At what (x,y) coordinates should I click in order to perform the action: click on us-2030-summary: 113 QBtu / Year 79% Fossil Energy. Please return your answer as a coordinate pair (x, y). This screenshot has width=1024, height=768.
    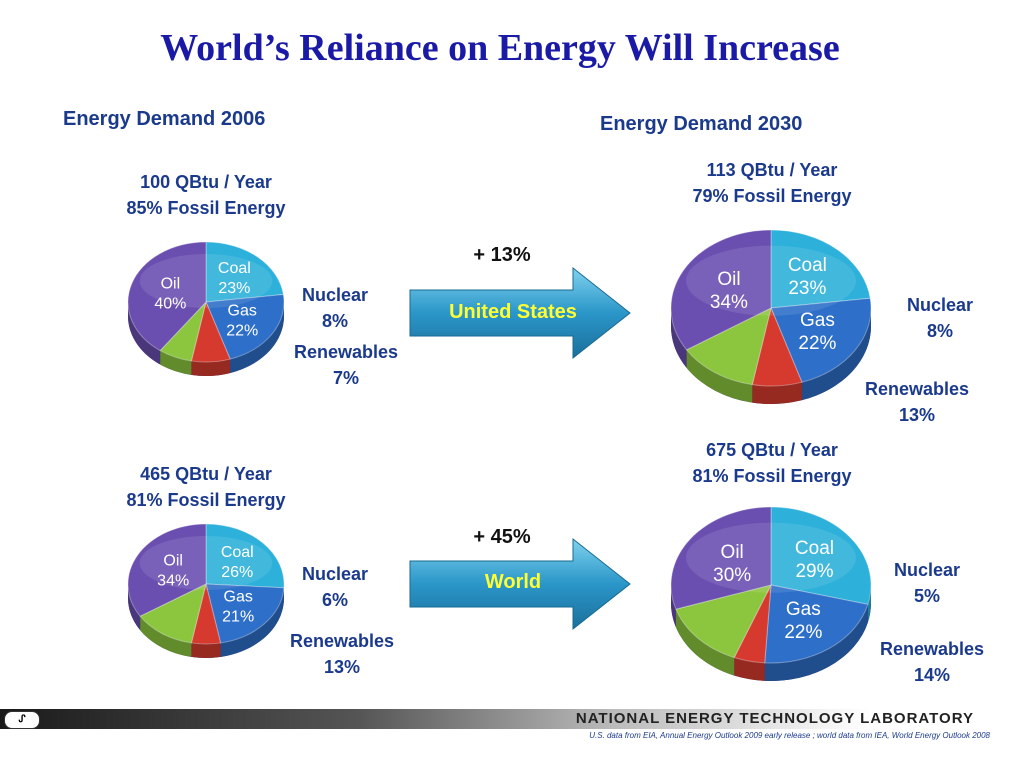
    Looking at the image, I should click on (772, 183).